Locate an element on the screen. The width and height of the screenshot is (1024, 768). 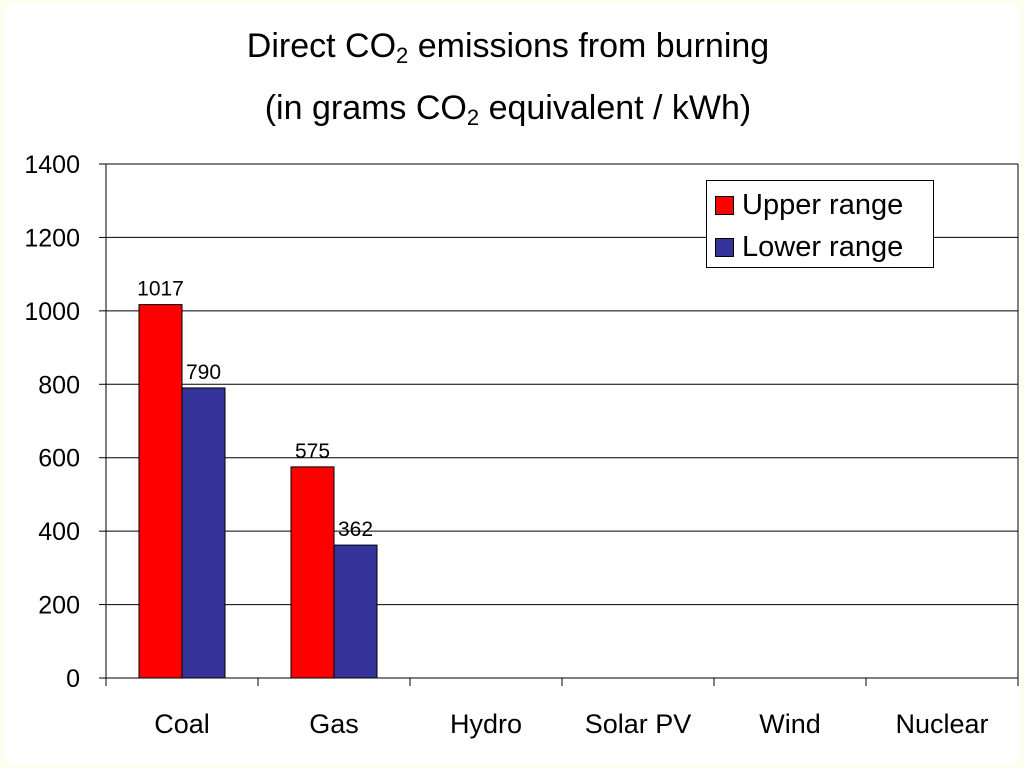
legend-swatch-lower is located at coordinates (724, 247).